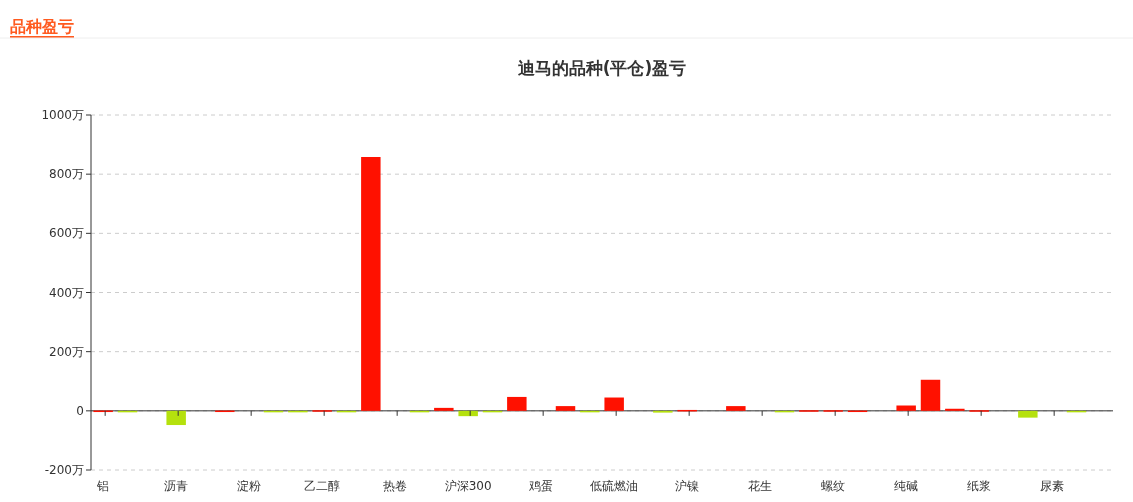  Describe the element at coordinates (541, 486) in the screenshot. I see `x-tick-label: 鸡蛋` at that location.